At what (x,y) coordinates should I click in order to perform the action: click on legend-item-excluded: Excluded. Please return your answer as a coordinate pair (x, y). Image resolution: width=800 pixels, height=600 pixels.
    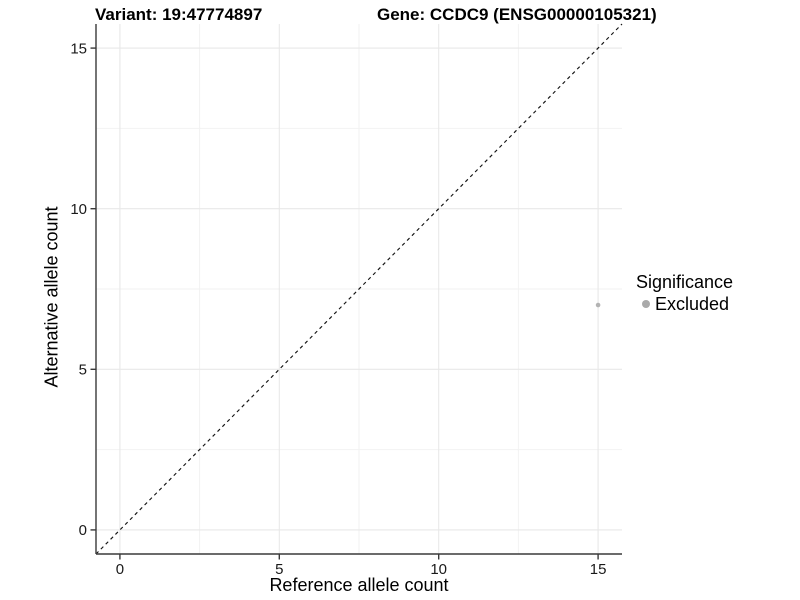
    Looking at the image, I should click on (684, 304).